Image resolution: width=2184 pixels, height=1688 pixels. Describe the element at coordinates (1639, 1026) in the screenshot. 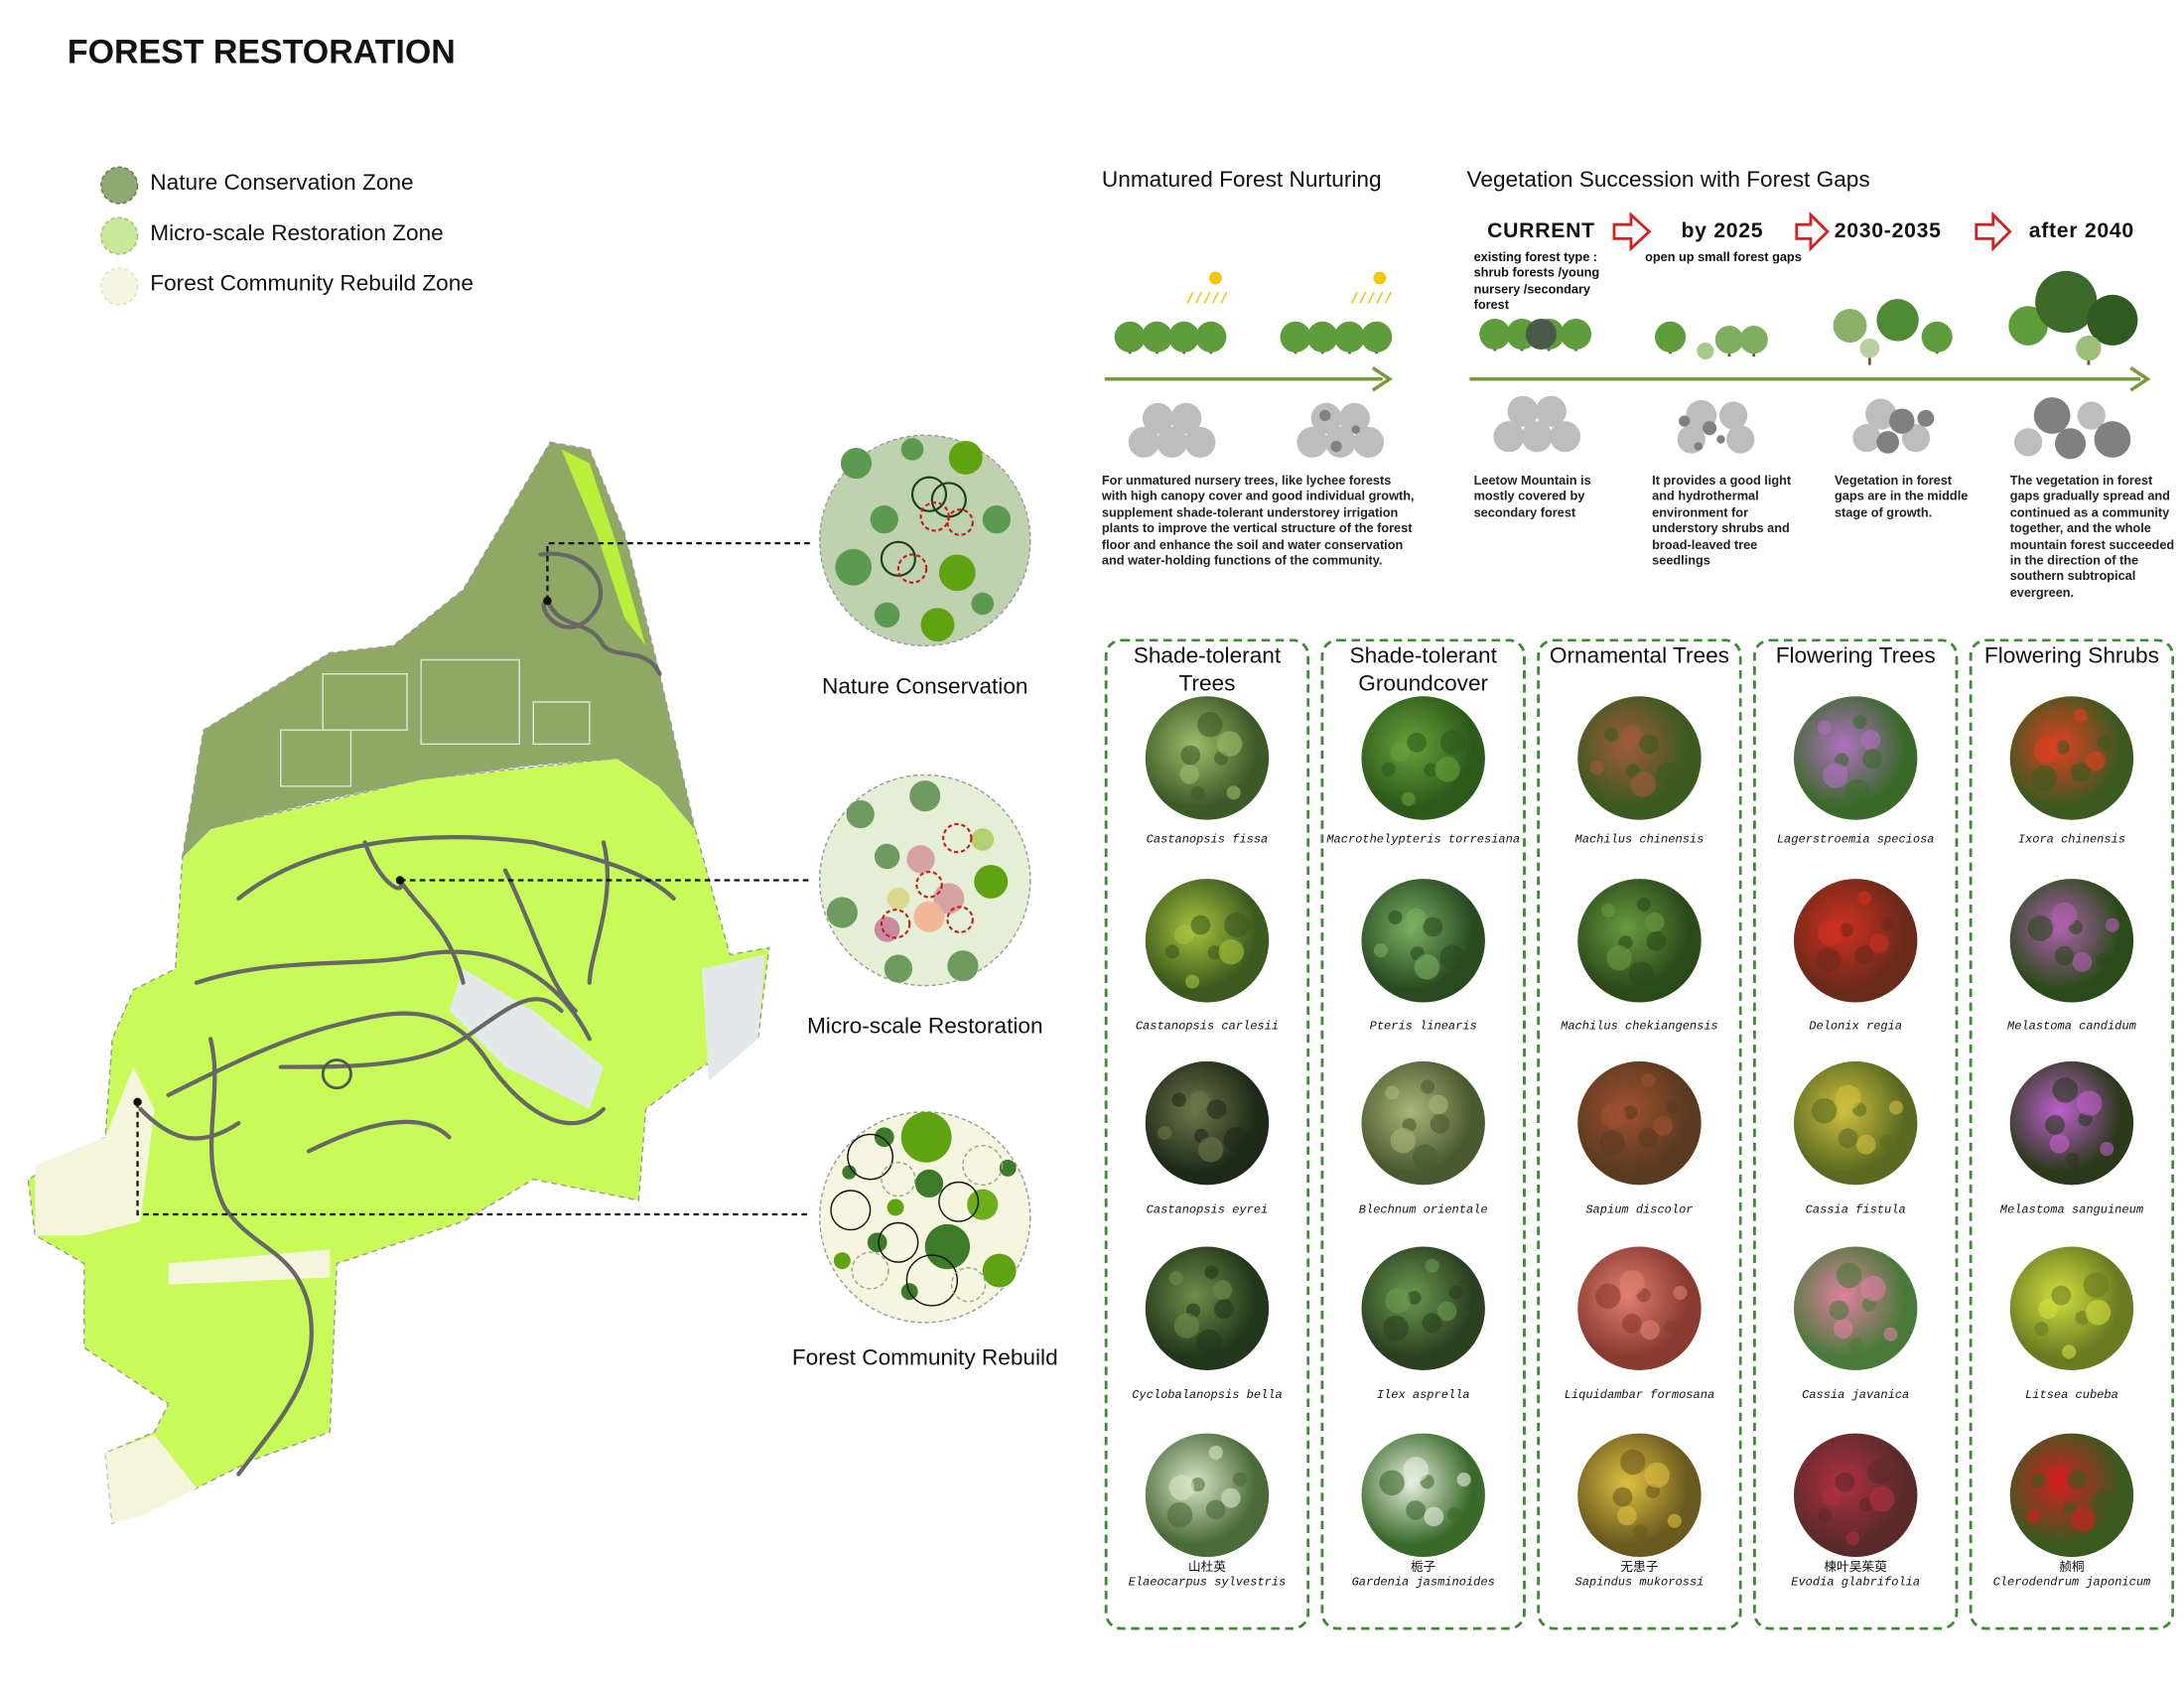

I see `plant-name: Machilus chekiangensis` at that location.